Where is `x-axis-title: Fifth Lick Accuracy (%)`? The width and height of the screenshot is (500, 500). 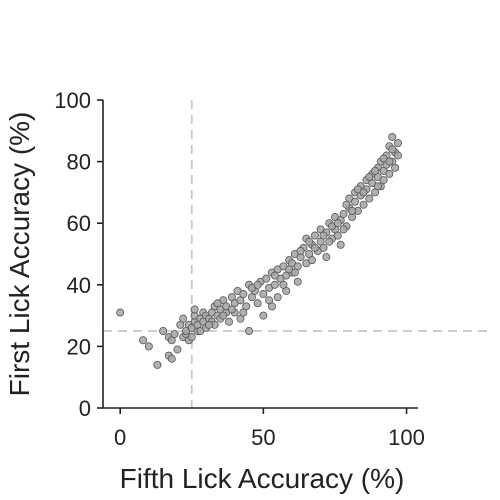 x-axis-title: Fifth Lick Accuracy (%) is located at coordinates (262, 478).